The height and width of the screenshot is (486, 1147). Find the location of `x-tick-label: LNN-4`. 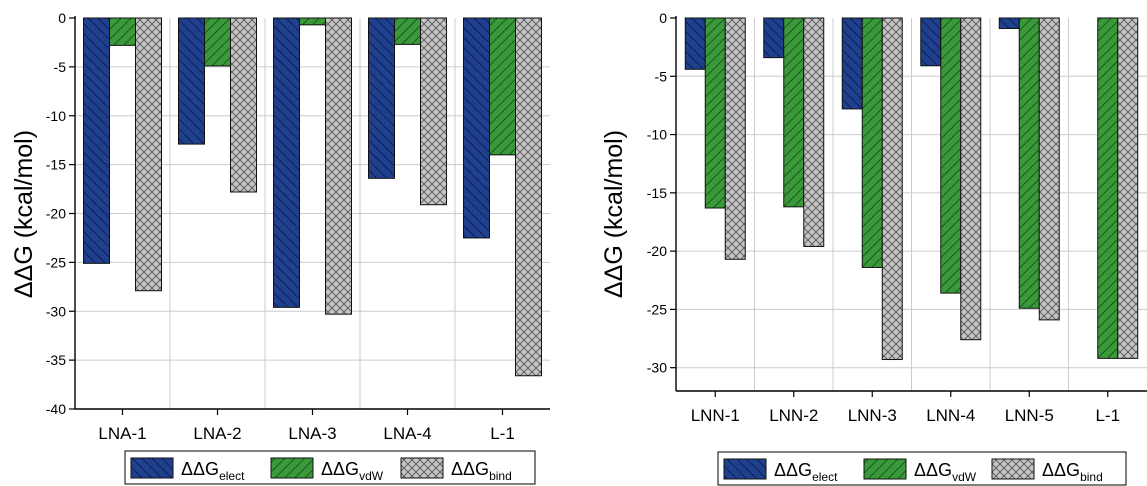

x-tick-label: LNN-4 is located at coordinates (950, 415).